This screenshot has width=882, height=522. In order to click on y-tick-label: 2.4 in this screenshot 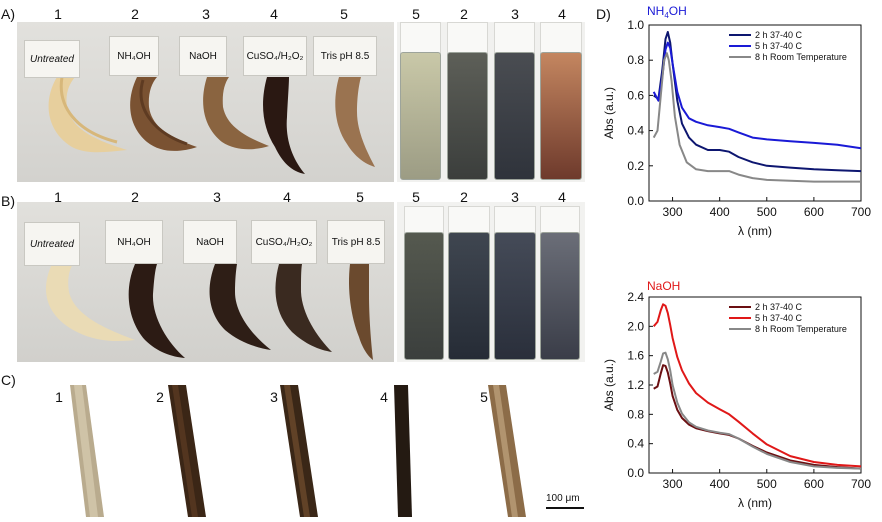, I will do `click(635, 297)`.